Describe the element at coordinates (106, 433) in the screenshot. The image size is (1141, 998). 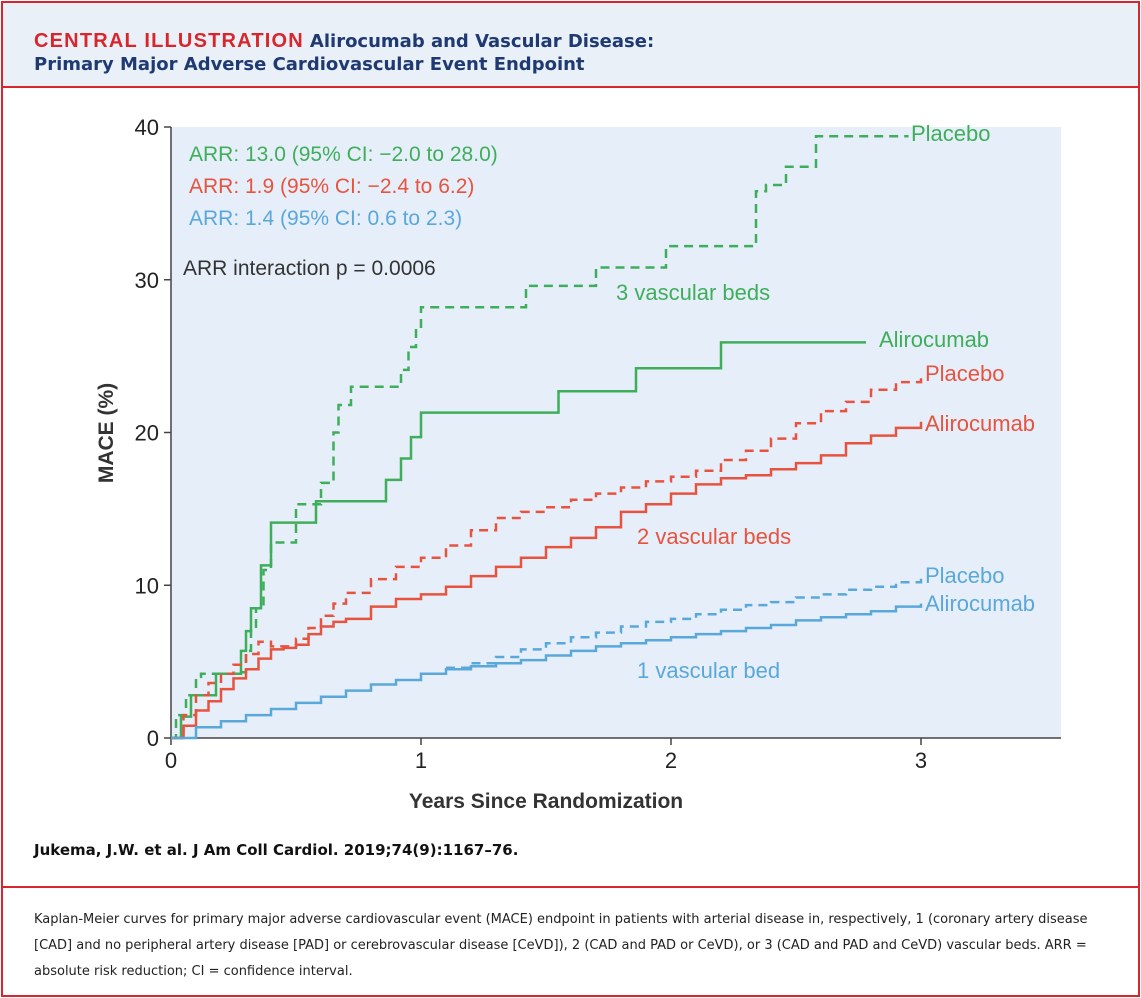
I see `y-axis-label: MACE (%)` at that location.